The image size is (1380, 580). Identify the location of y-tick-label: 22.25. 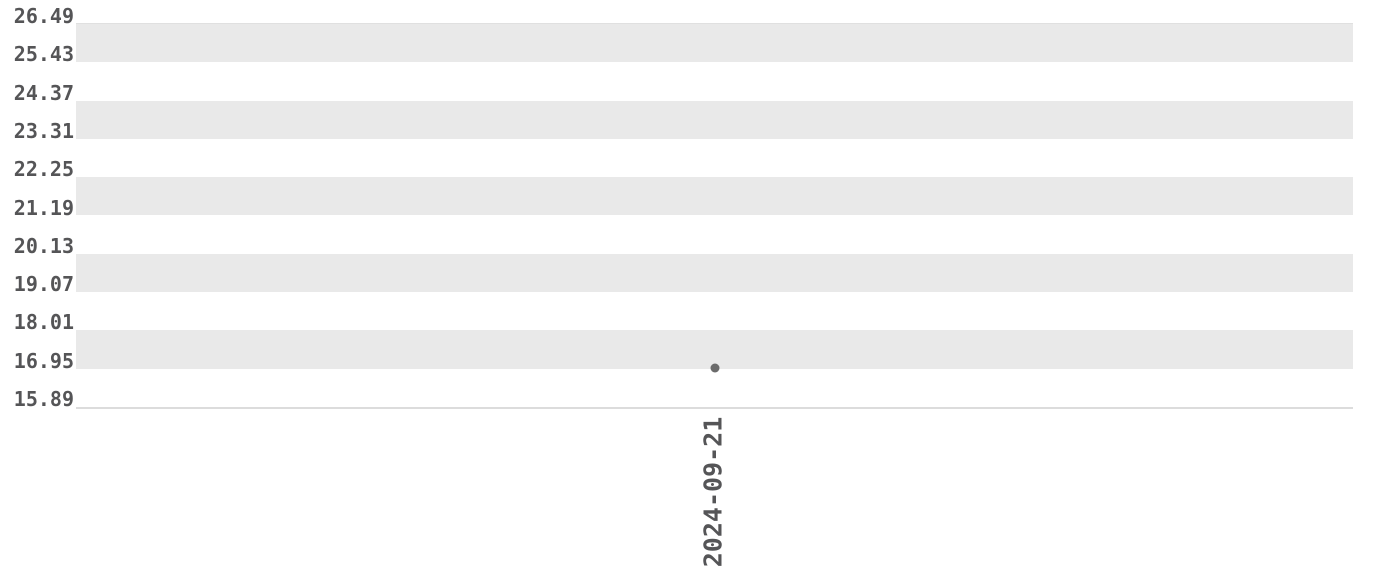
(43, 169).